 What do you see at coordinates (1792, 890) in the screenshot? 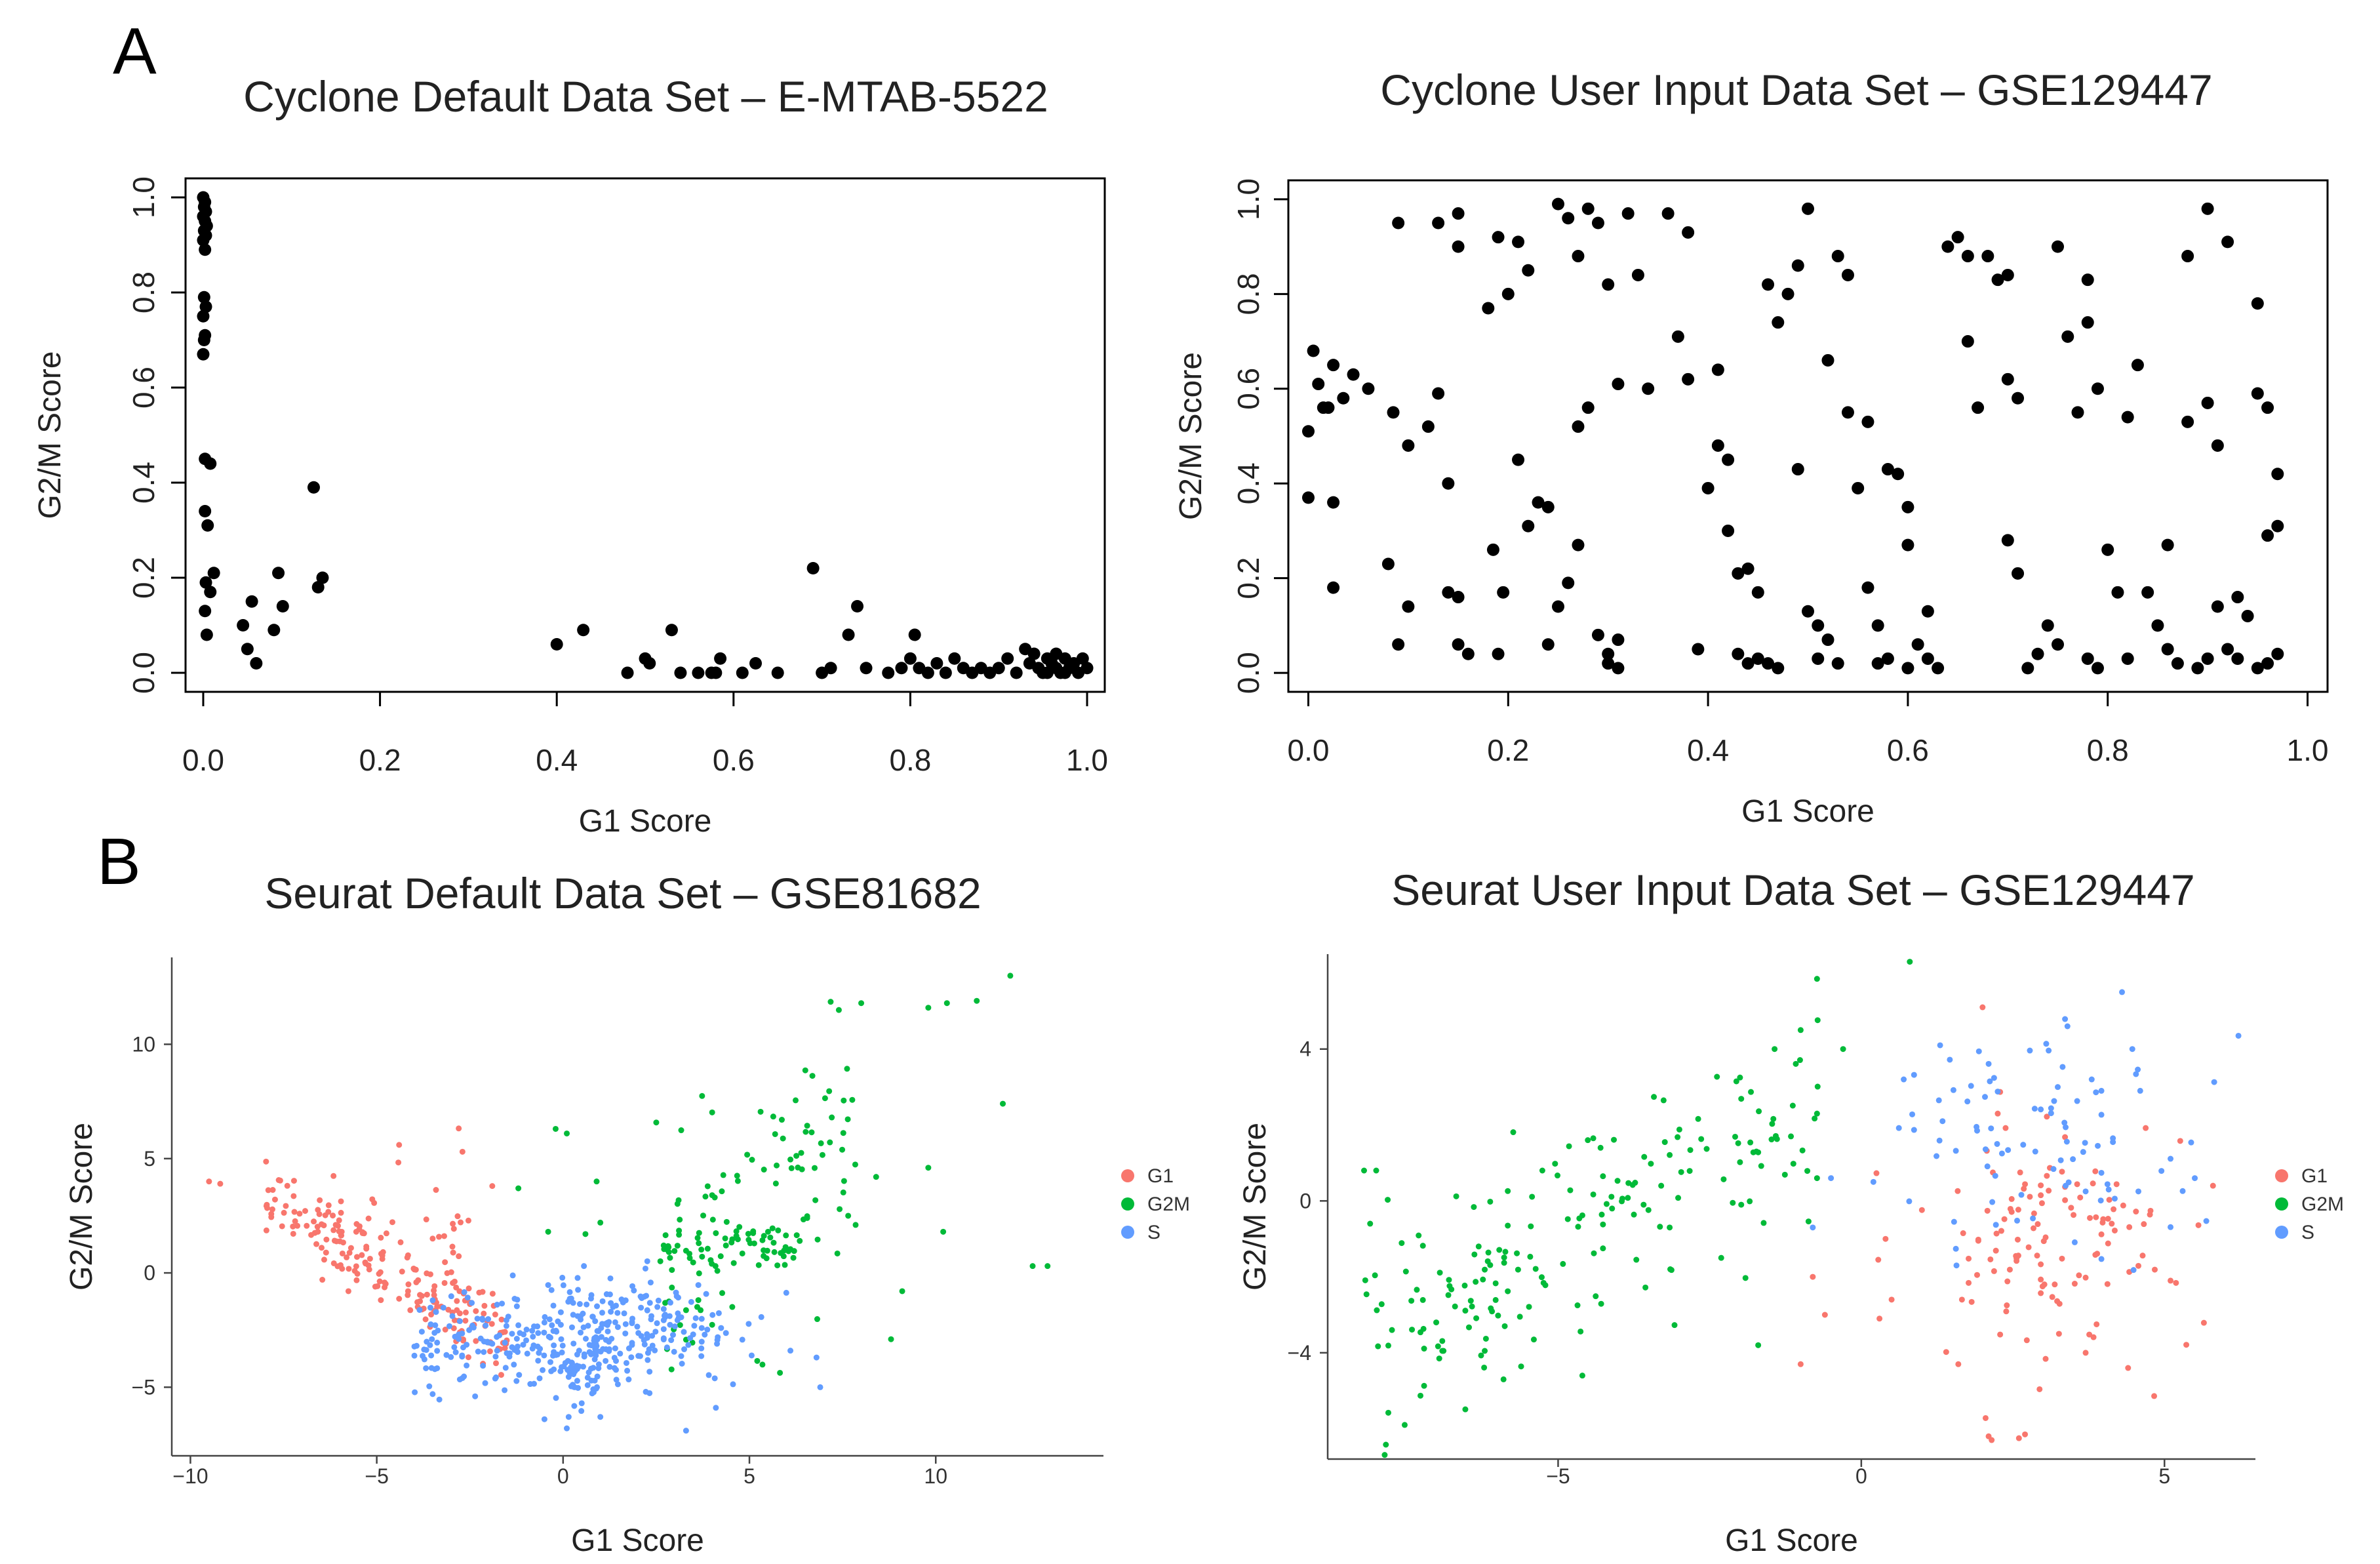
I see `chart-title: Seurat User Input Data Set – GSE129447` at bounding box center [1792, 890].